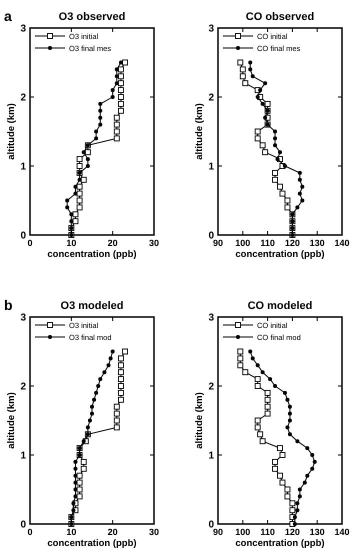 This screenshot has height=552, width=357. What do you see at coordinates (8, 305) in the screenshot?
I see `text: b` at bounding box center [8, 305].